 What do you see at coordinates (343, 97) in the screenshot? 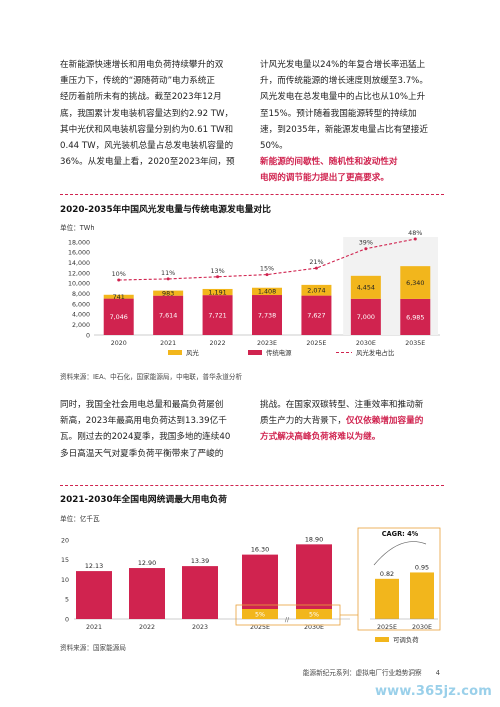
I see `paragraph-line: 风光发电在总发电量中的占比也从10%上升` at bounding box center [343, 97].